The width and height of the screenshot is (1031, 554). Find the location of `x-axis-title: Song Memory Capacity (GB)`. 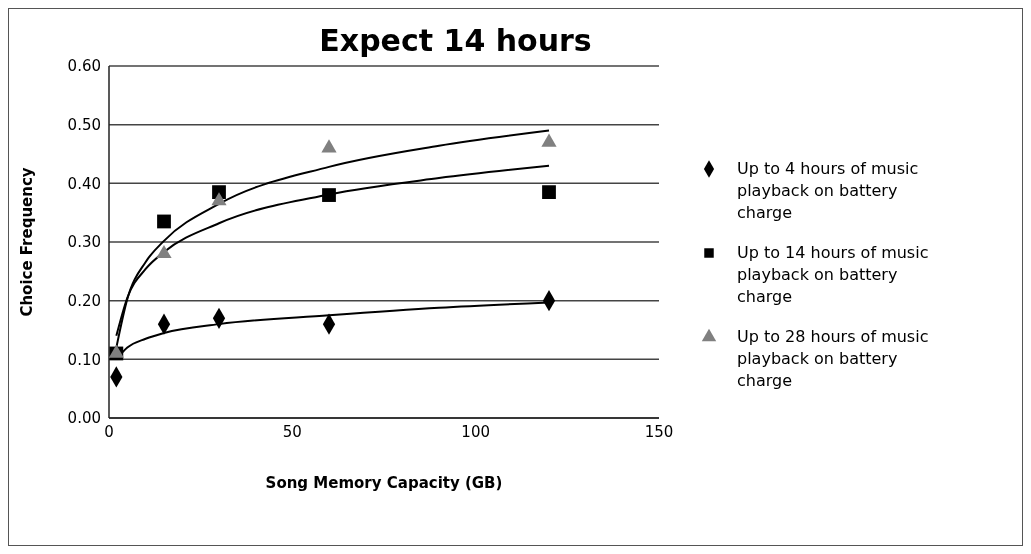

x-axis-title: Song Memory Capacity (GB) is located at coordinates (384, 483).